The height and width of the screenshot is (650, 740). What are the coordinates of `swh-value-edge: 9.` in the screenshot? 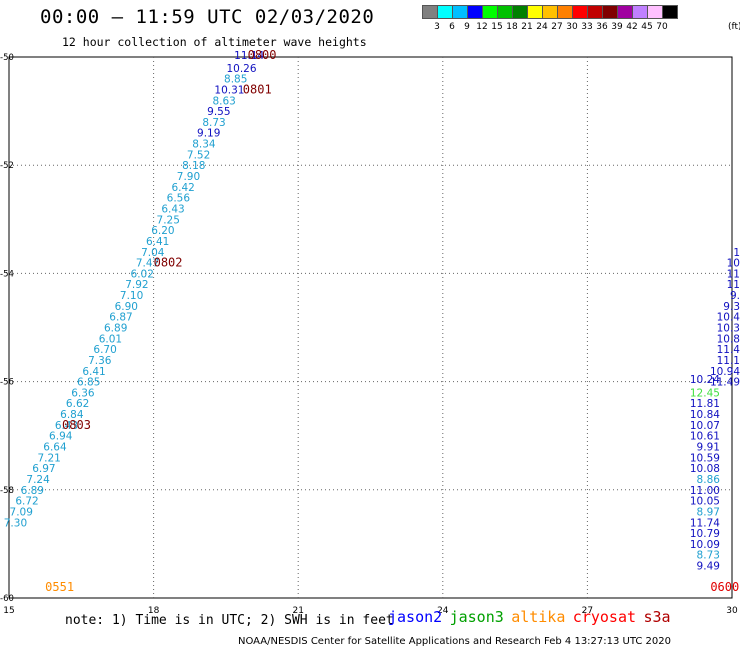 It's located at (735, 296).